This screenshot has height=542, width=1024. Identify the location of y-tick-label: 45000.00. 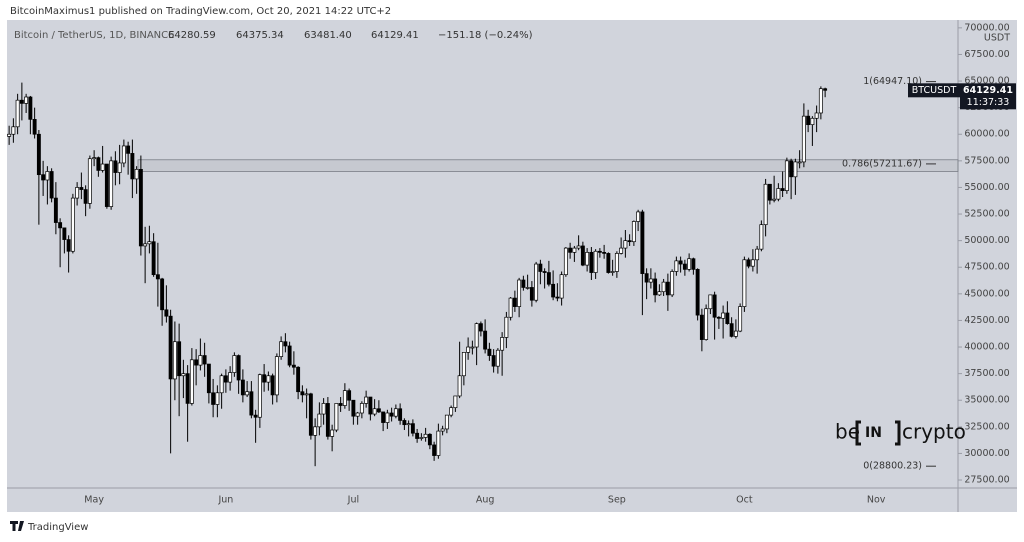
(986, 293).